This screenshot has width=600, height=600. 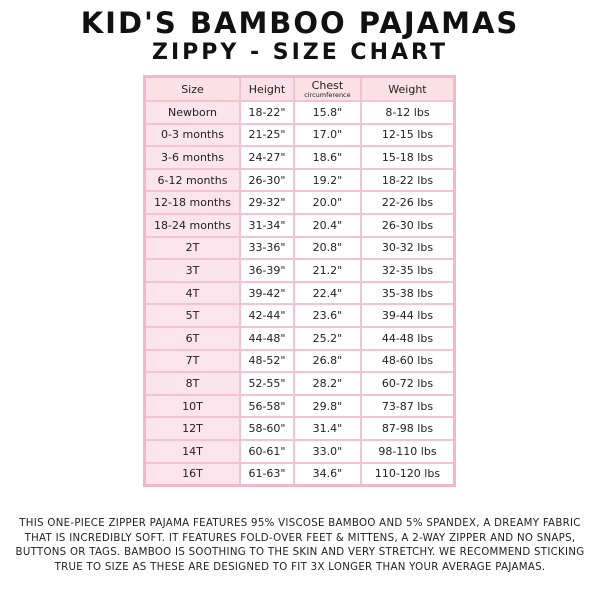 I want to click on table-row: 6-12 months 26-30" 19.2" 18-22 lbs, so click(x=299, y=180).